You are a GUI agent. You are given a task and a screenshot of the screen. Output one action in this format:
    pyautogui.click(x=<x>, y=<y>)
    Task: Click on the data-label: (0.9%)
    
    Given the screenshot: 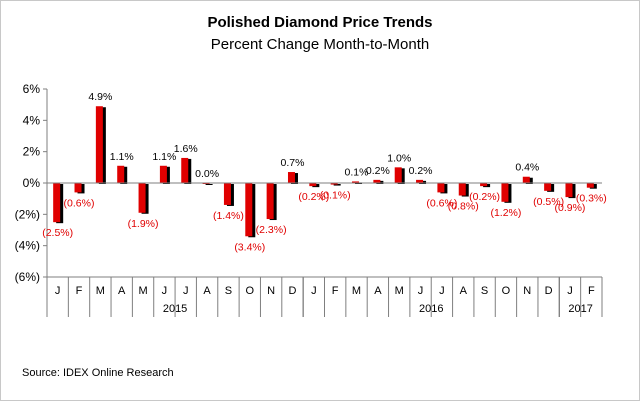 What is the action you would take?
    pyautogui.click(x=570, y=208)
    